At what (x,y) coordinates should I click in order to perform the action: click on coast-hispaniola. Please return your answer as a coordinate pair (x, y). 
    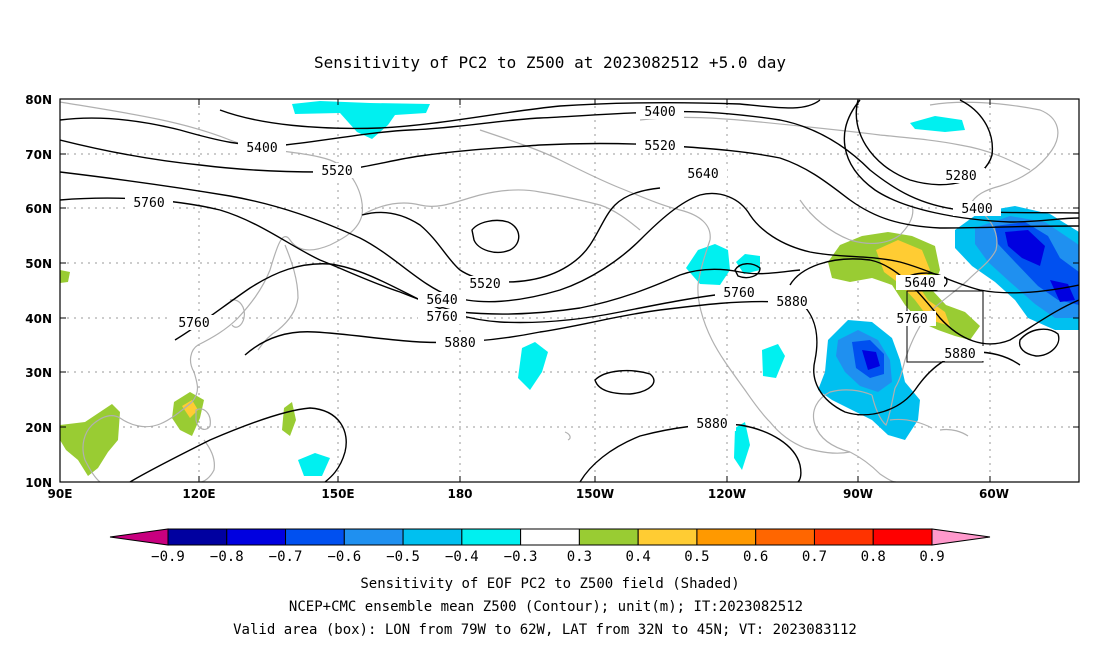
    Looking at the image, I should click on (954, 432).